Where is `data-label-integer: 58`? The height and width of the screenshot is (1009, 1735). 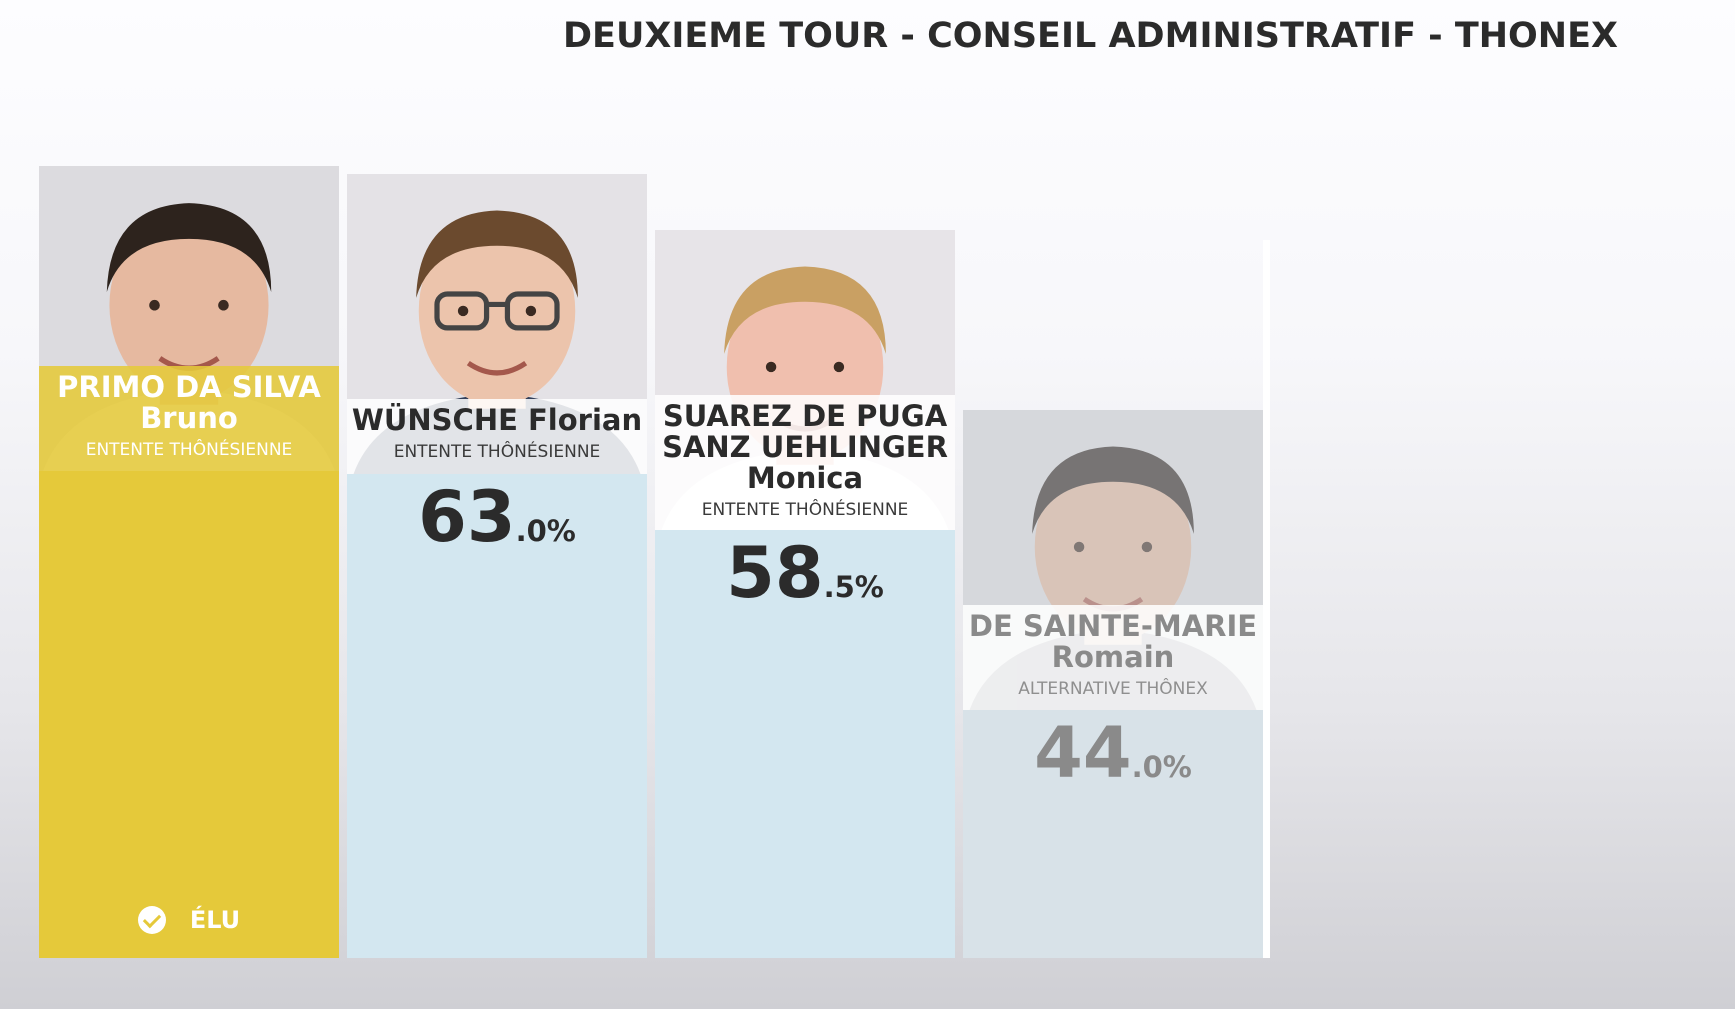 data-label-integer: 58 is located at coordinates (775, 573).